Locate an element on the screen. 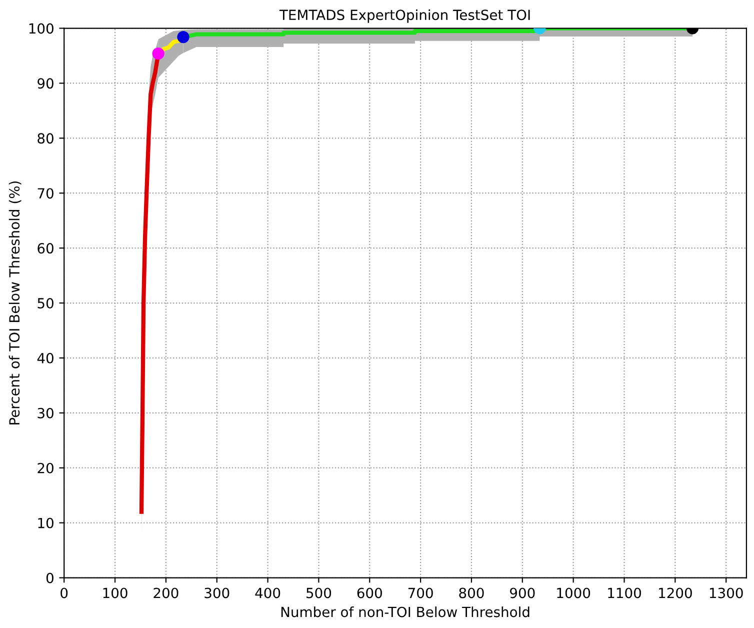 Image resolution: width=754 pixels, height=628 pixels. x-tick-label: 600 is located at coordinates (369, 593).